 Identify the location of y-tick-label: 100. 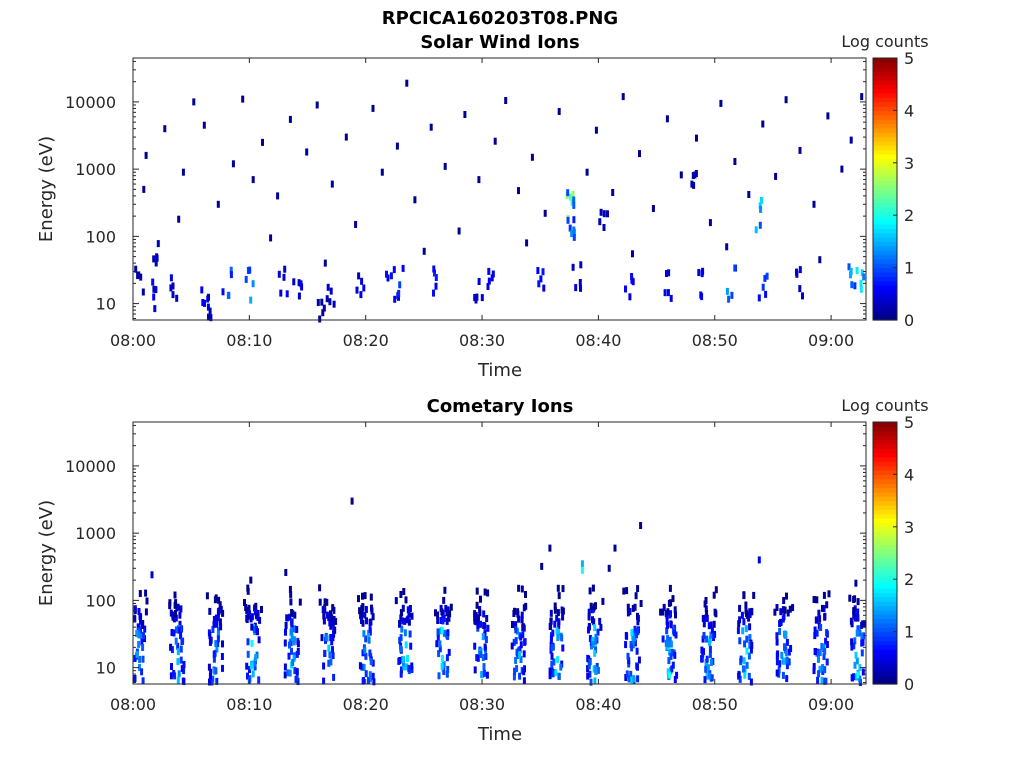
(100, 236).